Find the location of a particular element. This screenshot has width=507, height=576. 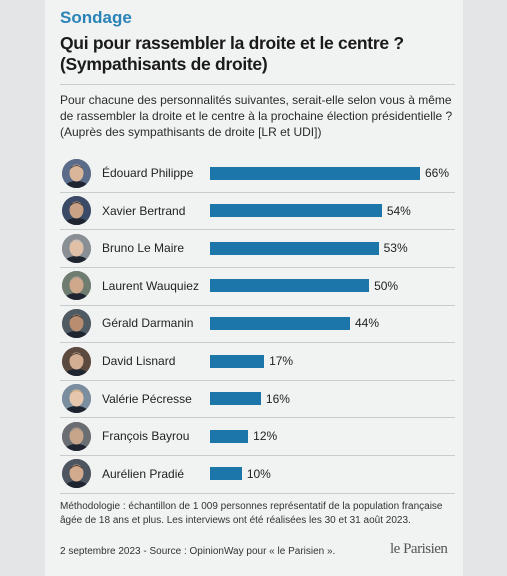

le-parisien-logo: le Parisien is located at coordinates (419, 549).